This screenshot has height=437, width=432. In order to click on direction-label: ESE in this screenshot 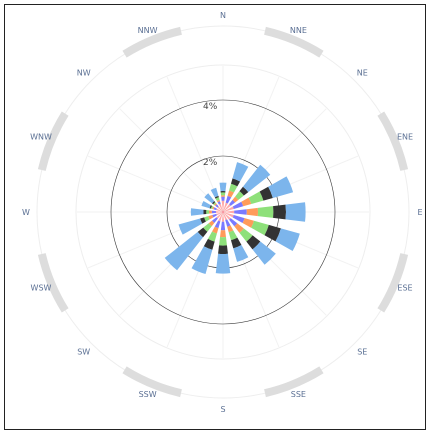, I will do `click(404, 287)`.